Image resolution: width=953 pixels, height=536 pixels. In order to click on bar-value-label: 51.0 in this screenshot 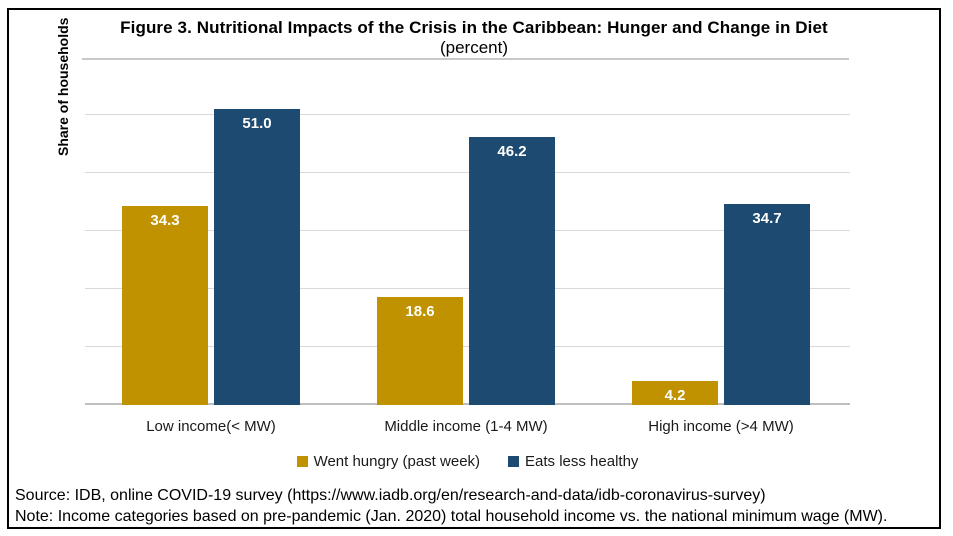, I will do `click(257, 124)`.